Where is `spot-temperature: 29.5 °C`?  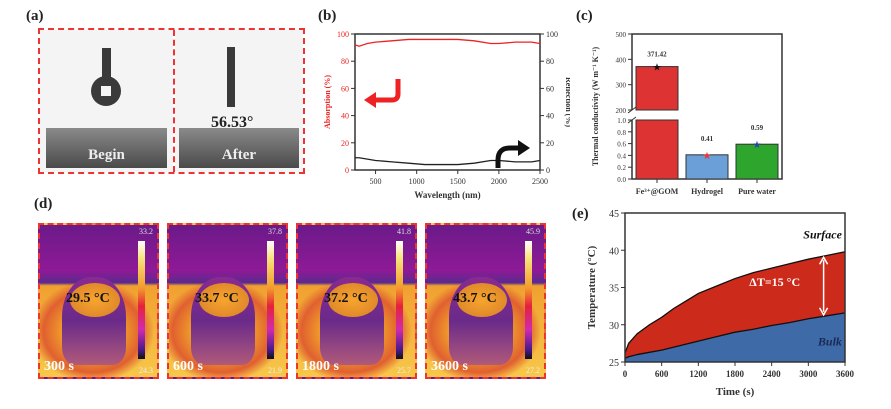 spot-temperature: 29.5 °C is located at coordinates (88, 298).